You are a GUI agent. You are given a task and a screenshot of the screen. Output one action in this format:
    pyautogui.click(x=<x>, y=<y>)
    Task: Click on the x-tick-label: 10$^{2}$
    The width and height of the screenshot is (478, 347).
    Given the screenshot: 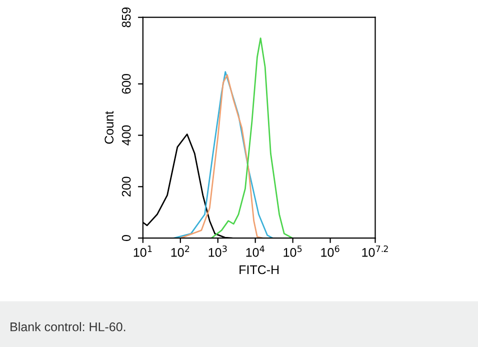 What is the action you would take?
    pyautogui.click(x=180, y=251)
    